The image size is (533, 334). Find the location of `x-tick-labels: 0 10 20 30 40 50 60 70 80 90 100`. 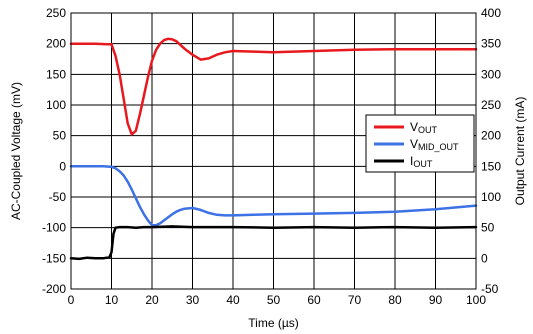

x-tick-labels: 0 10 20 30 40 50 60 70 80 90 100 is located at coordinates (277, 300).